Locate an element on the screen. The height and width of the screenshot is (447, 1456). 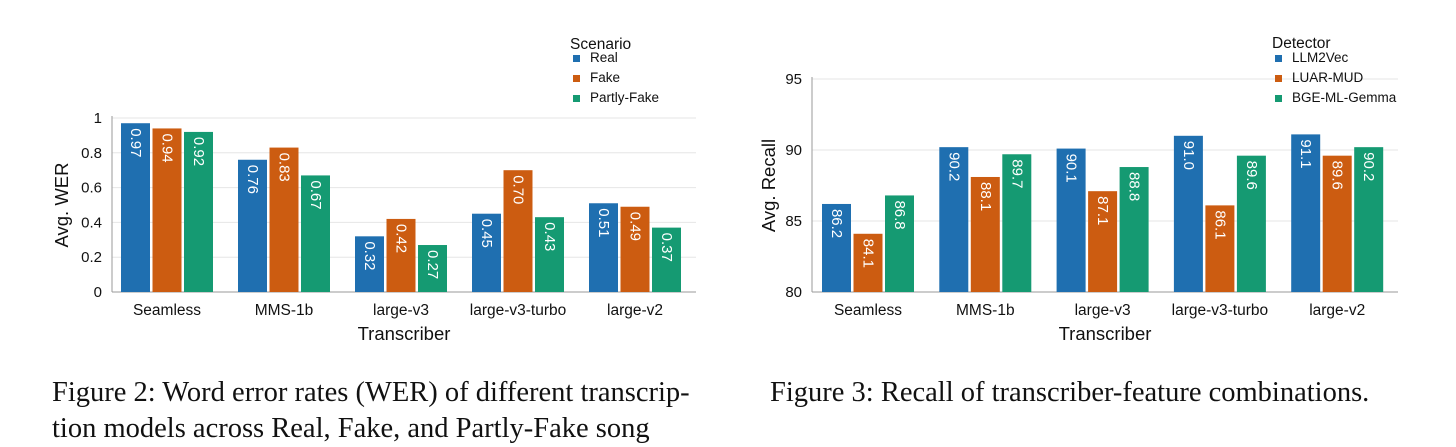
recall-x-tick-label: MMS-1b is located at coordinates (985, 310).